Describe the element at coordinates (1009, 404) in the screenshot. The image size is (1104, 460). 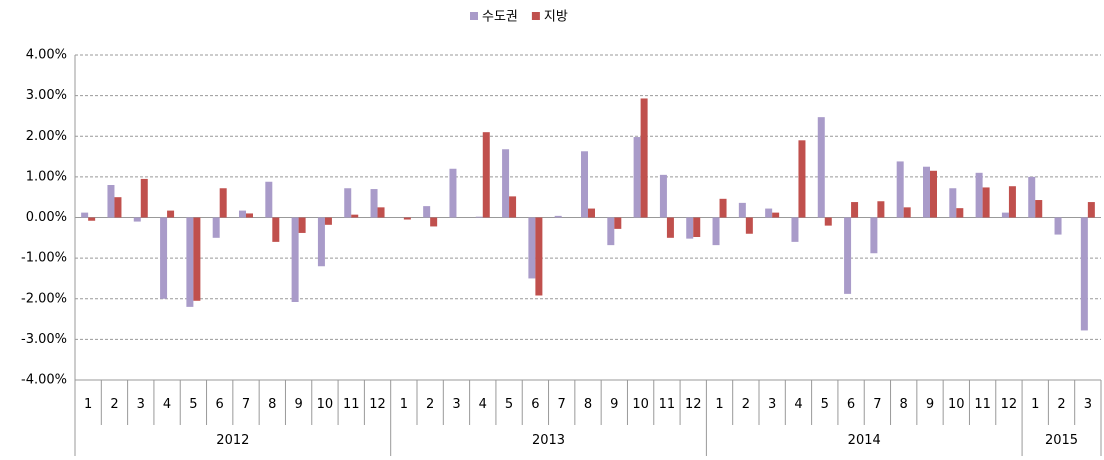
I see `x-tick-label: 12` at that location.